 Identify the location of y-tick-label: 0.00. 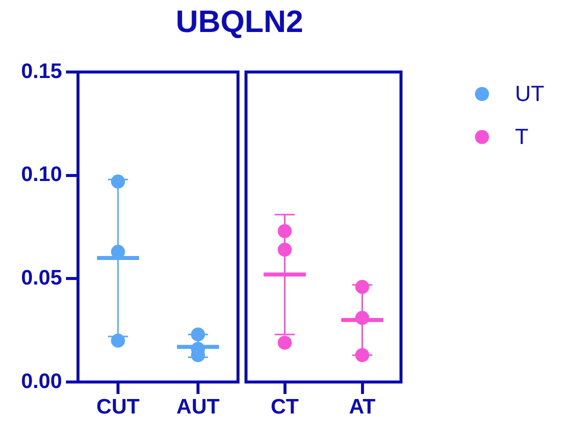
(41, 381).